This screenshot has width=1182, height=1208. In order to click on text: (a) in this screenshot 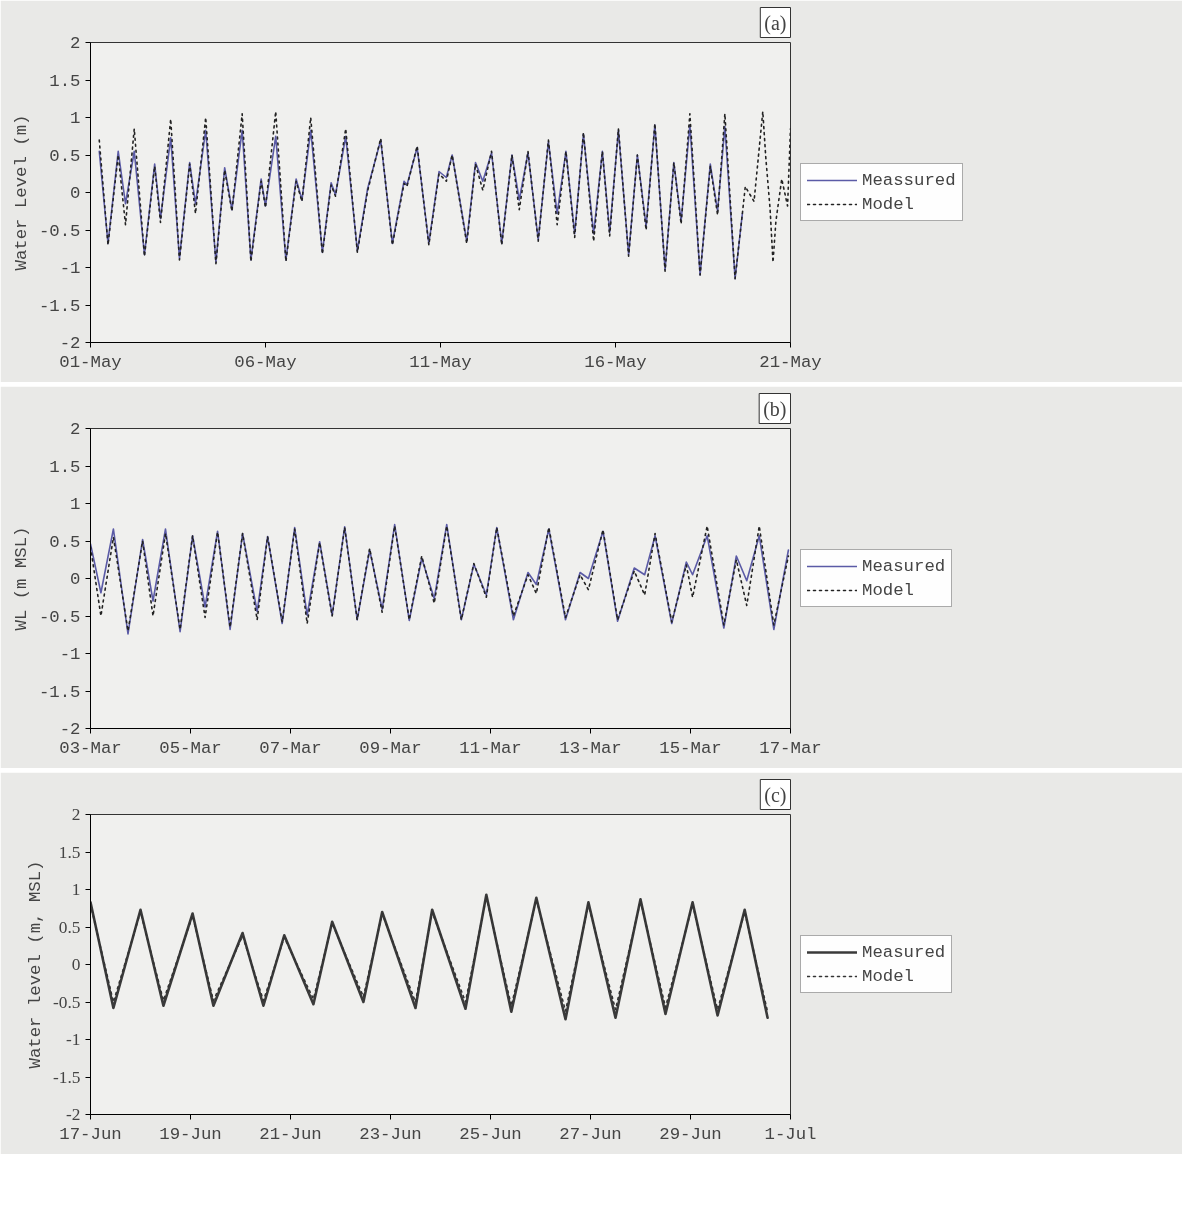, I will do `click(775, 23)`.